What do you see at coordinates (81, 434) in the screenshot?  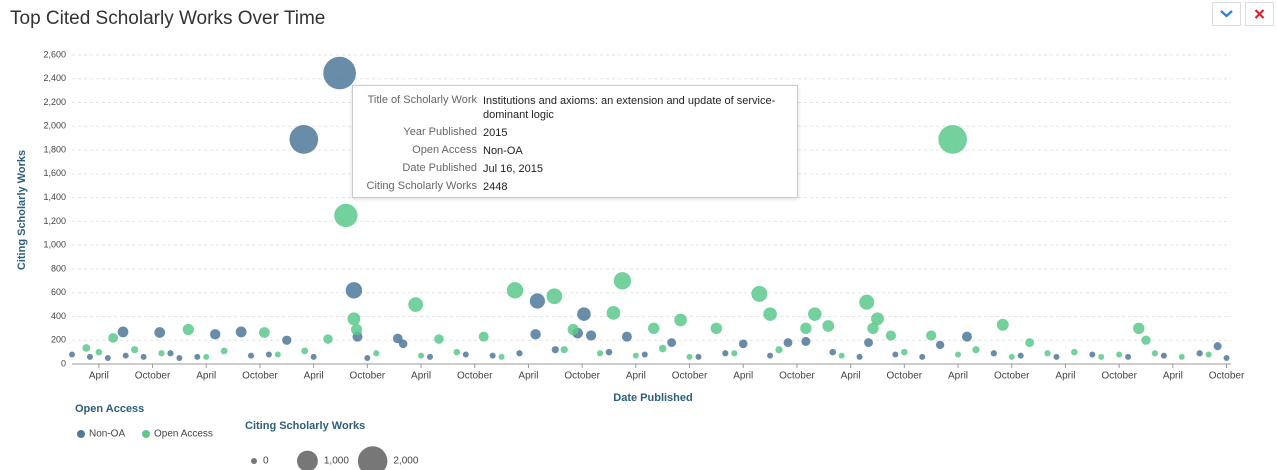 I see `legend-swatch` at bounding box center [81, 434].